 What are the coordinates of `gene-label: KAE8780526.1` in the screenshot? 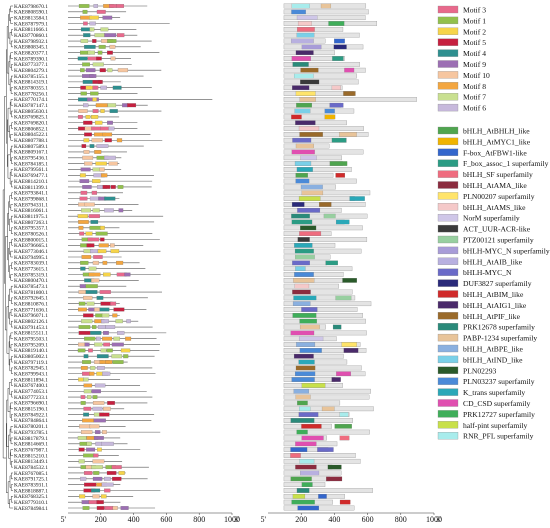 It's located at (31, 234).